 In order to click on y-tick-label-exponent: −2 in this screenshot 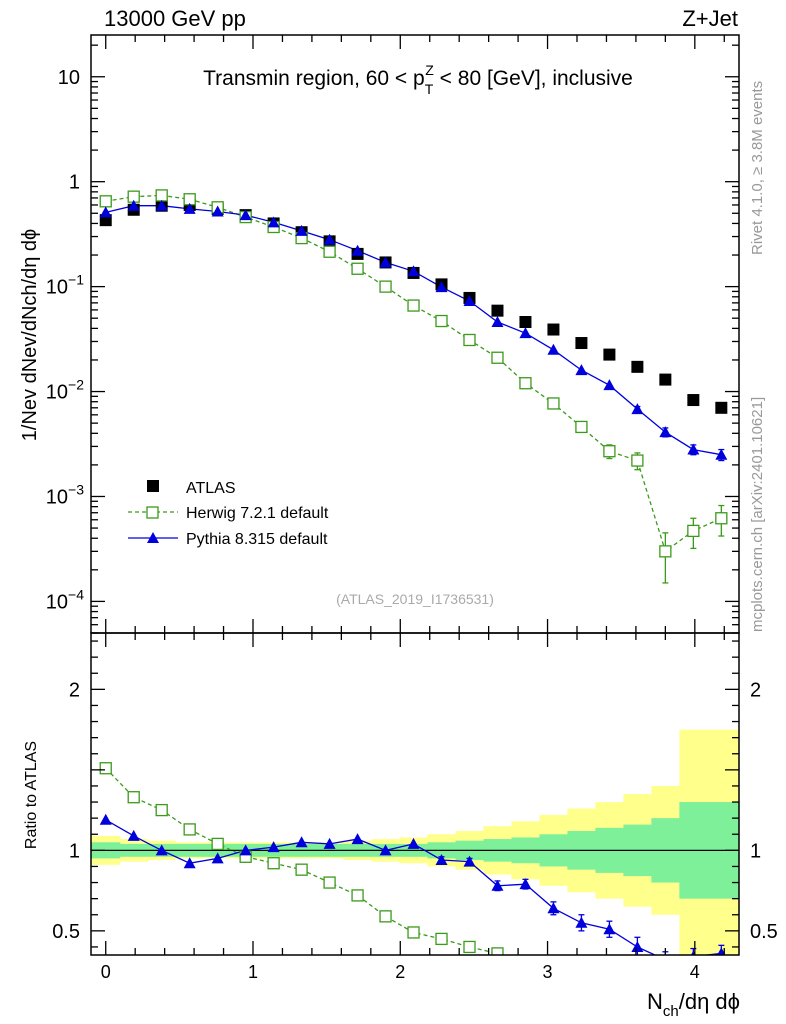, I will do `click(76, 385)`.